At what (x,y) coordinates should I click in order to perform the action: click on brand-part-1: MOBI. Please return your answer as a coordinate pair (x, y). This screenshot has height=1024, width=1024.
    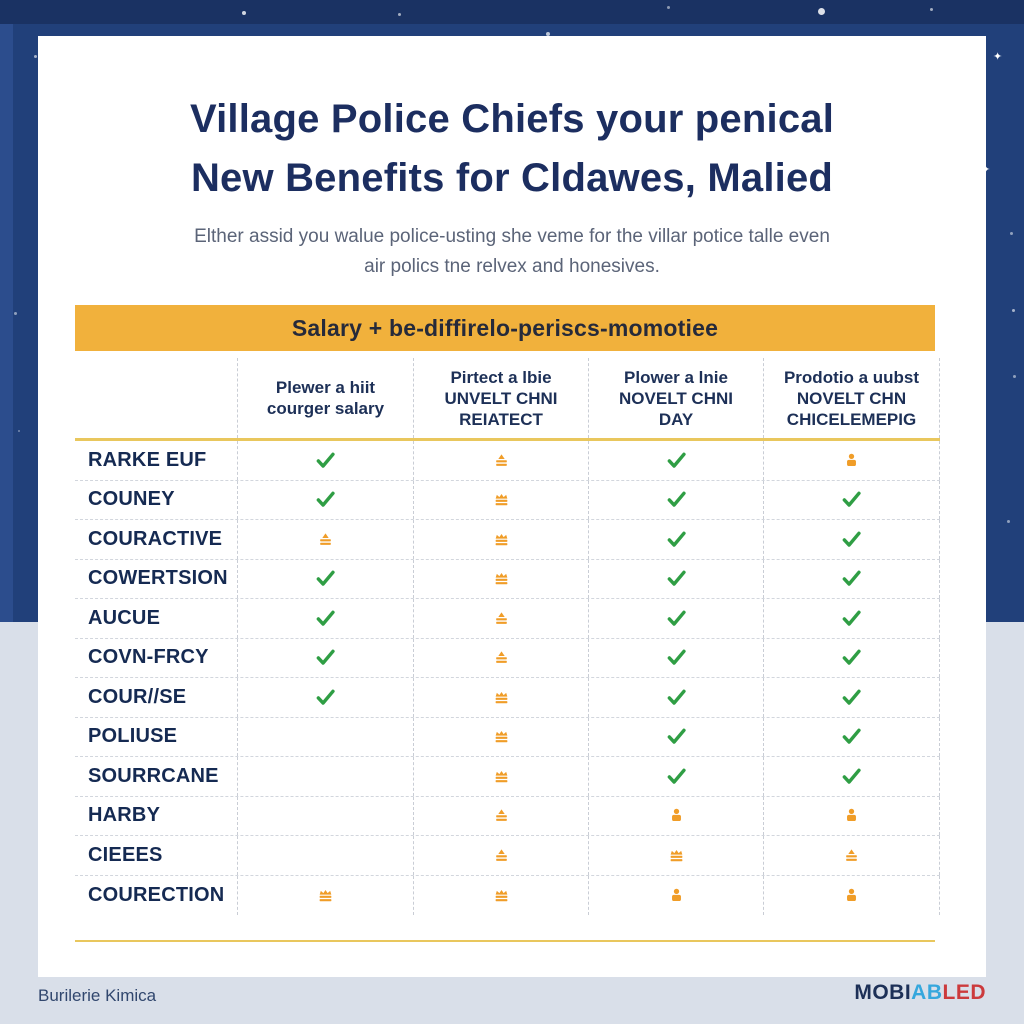
    Looking at the image, I should click on (883, 992).